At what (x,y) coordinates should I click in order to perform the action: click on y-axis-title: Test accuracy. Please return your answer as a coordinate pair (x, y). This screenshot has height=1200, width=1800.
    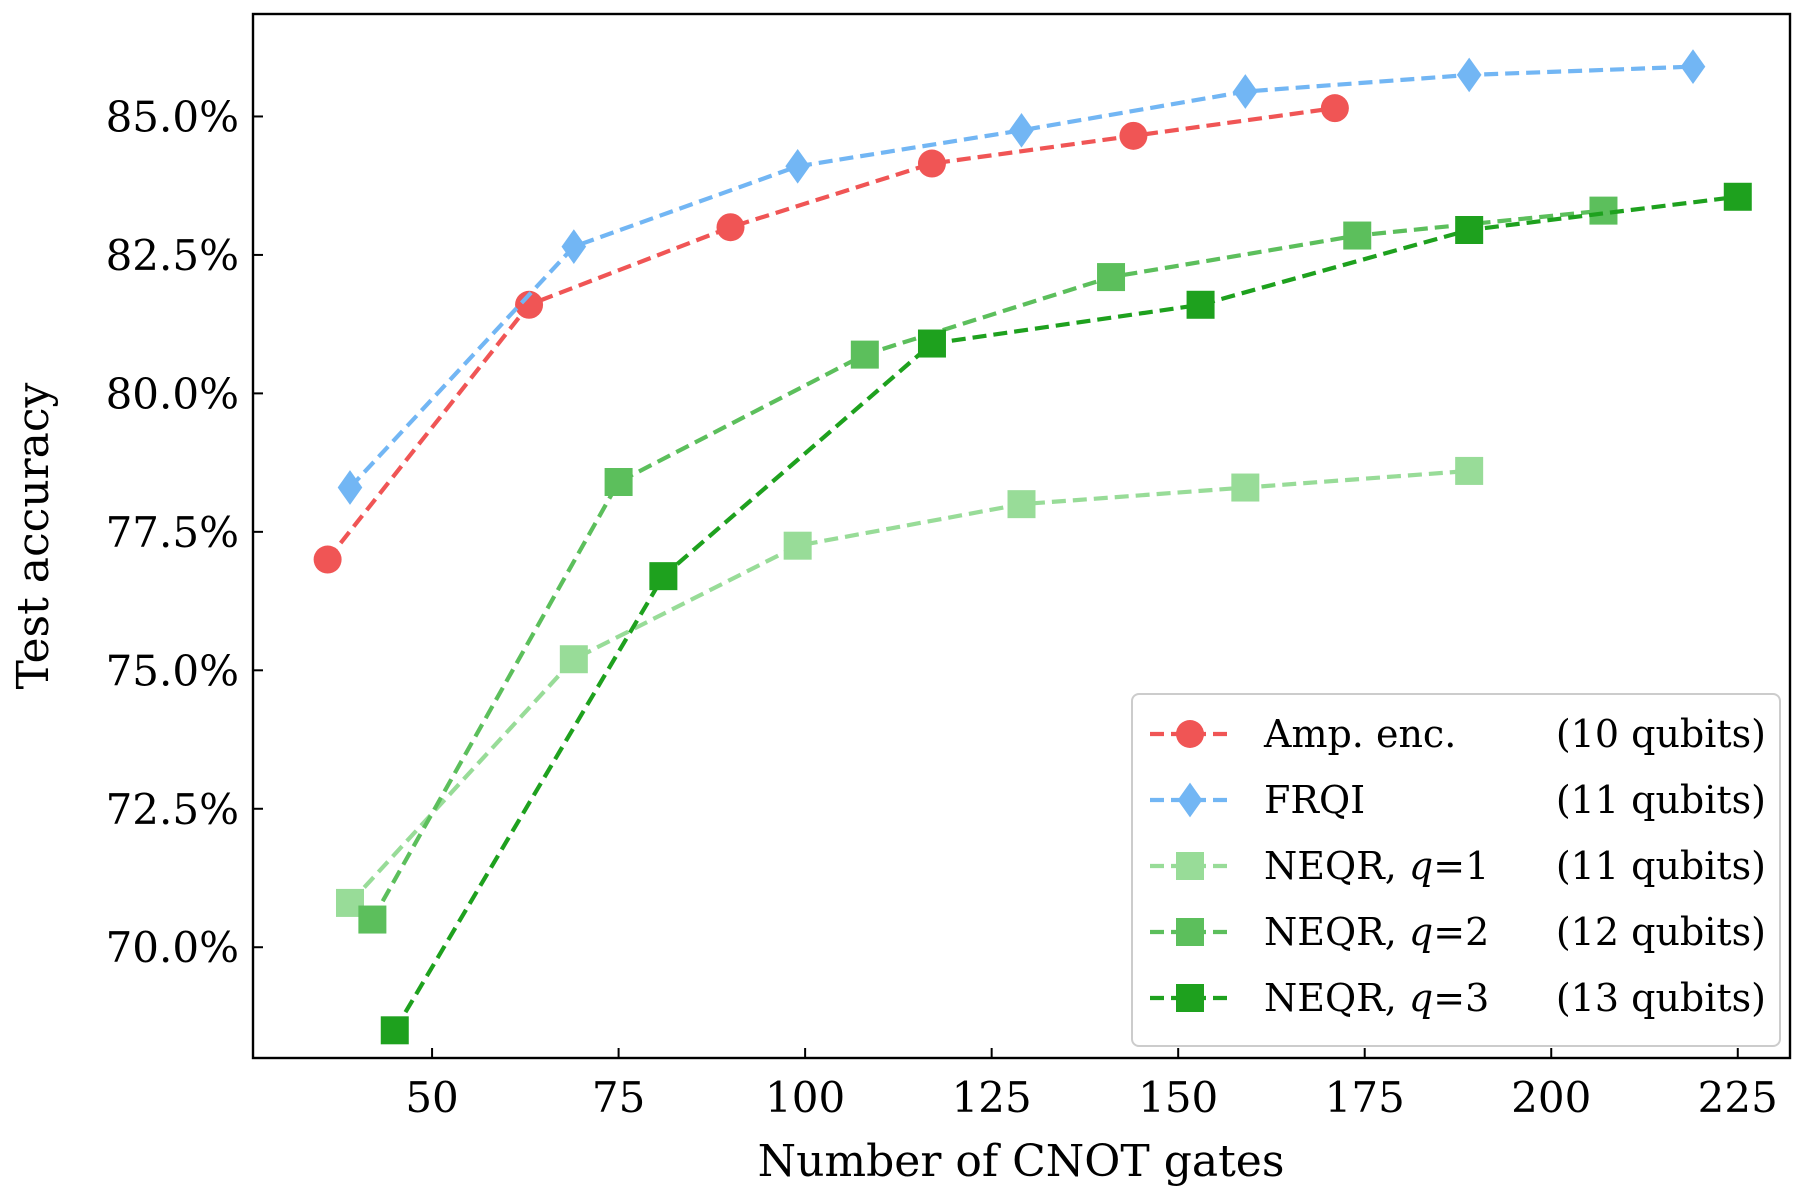
    Looking at the image, I should click on (33, 535).